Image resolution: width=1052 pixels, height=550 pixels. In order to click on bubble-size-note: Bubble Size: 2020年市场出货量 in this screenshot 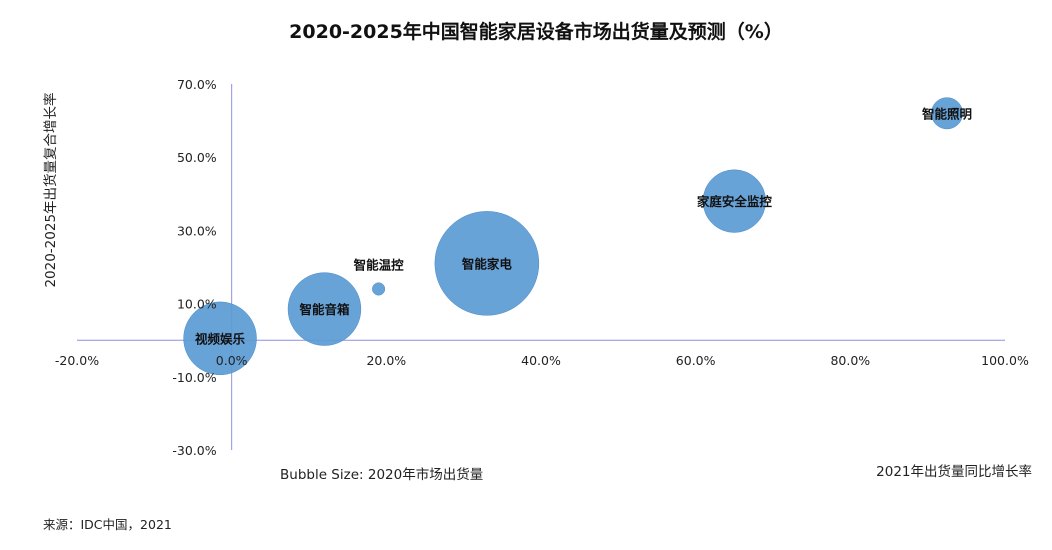, I will do `click(381, 474)`.